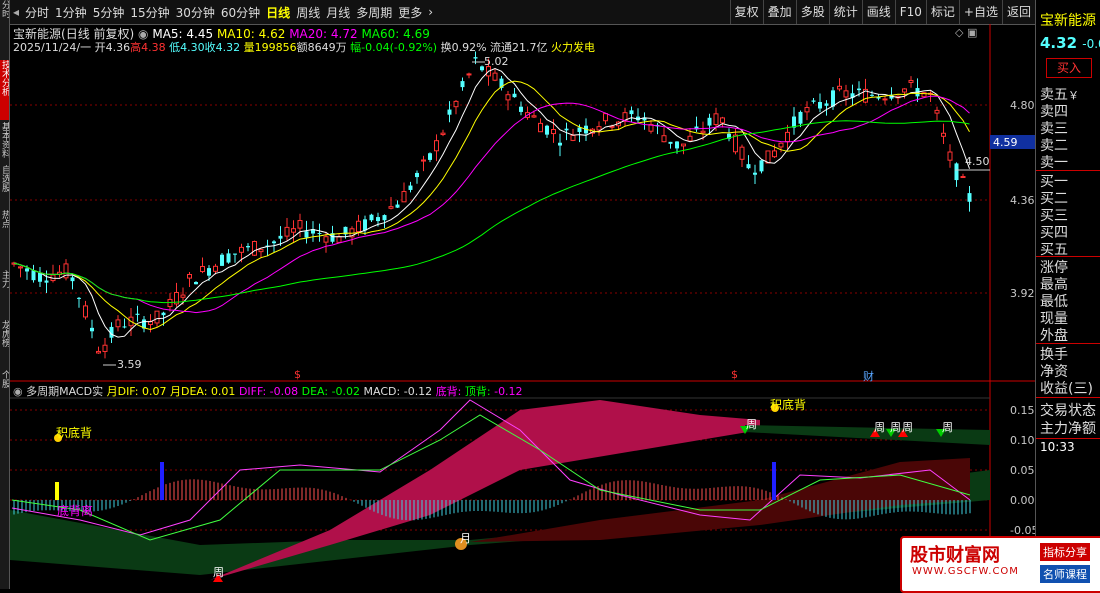 The image size is (1100, 593). Describe the element at coordinates (955, 555) in the screenshot. I see `watermark-cn: 股市财富网` at that location.